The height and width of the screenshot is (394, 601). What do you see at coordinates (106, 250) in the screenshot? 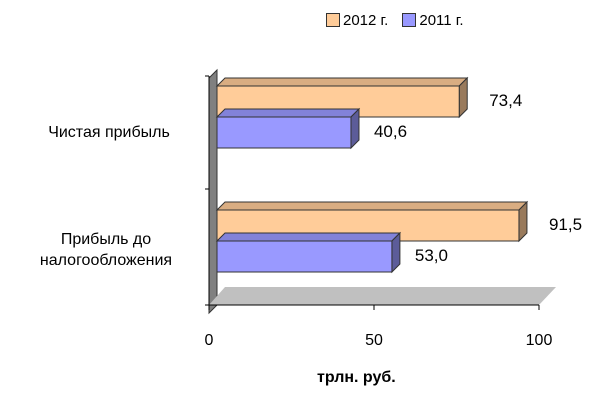
I see `category-label-pretax-profit: Прибыль до налогообложения` at bounding box center [106, 250].